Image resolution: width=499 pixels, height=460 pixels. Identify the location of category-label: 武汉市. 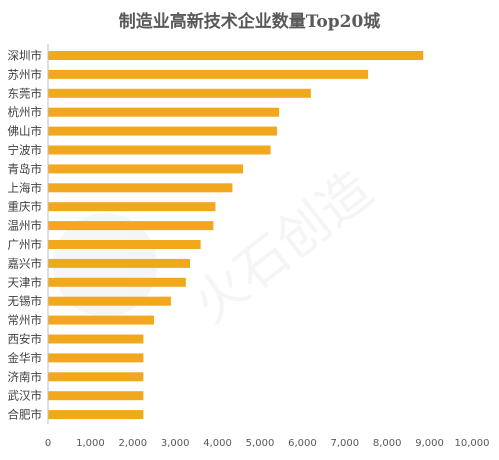
(25, 396).